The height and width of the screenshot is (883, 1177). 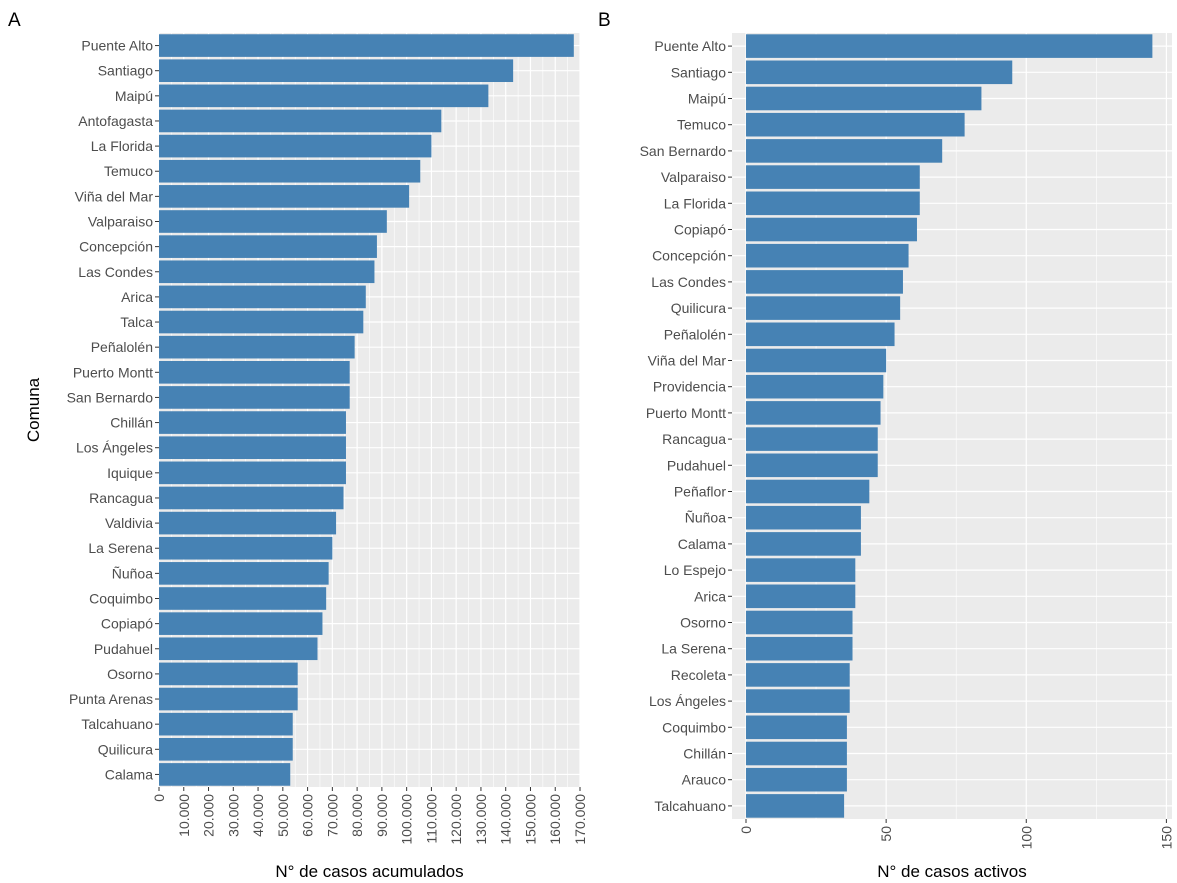 What do you see at coordinates (120, 222) in the screenshot?
I see `category-label: Valparaiso` at bounding box center [120, 222].